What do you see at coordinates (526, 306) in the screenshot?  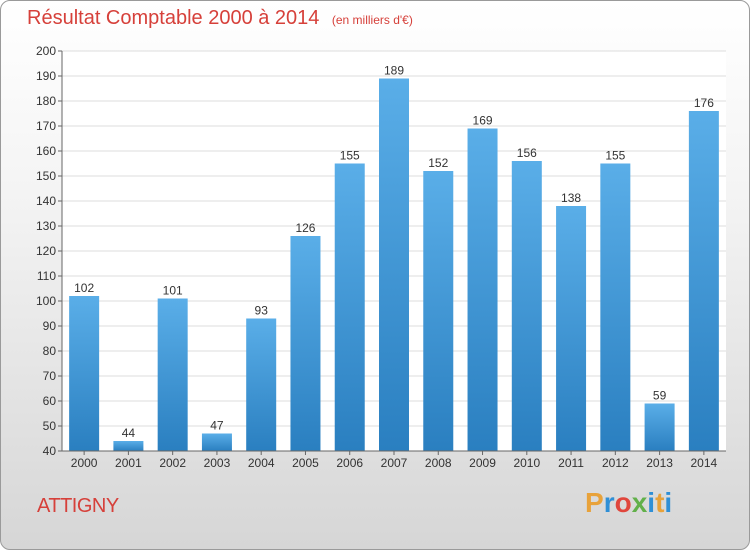 I see `bar-2010` at bounding box center [526, 306].